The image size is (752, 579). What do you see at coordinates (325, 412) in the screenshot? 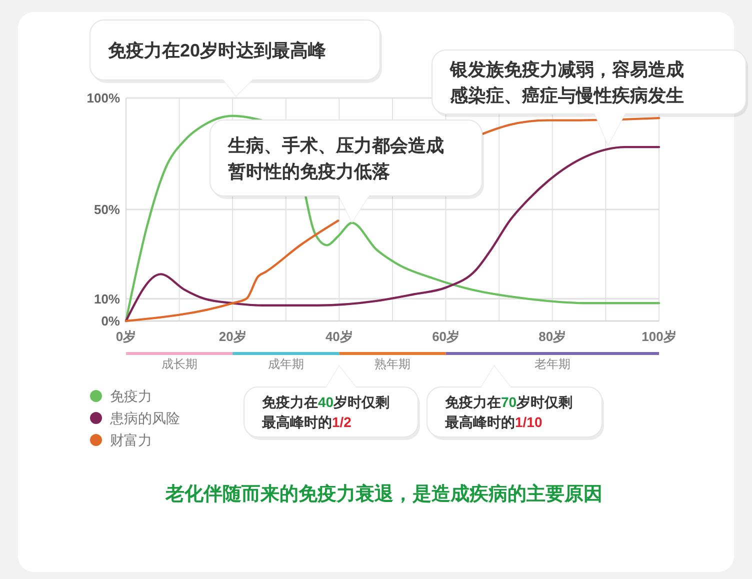
I see `text: 免疫力在40岁时仅剩最高峰时的1/2` at bounding box center [325, 412].